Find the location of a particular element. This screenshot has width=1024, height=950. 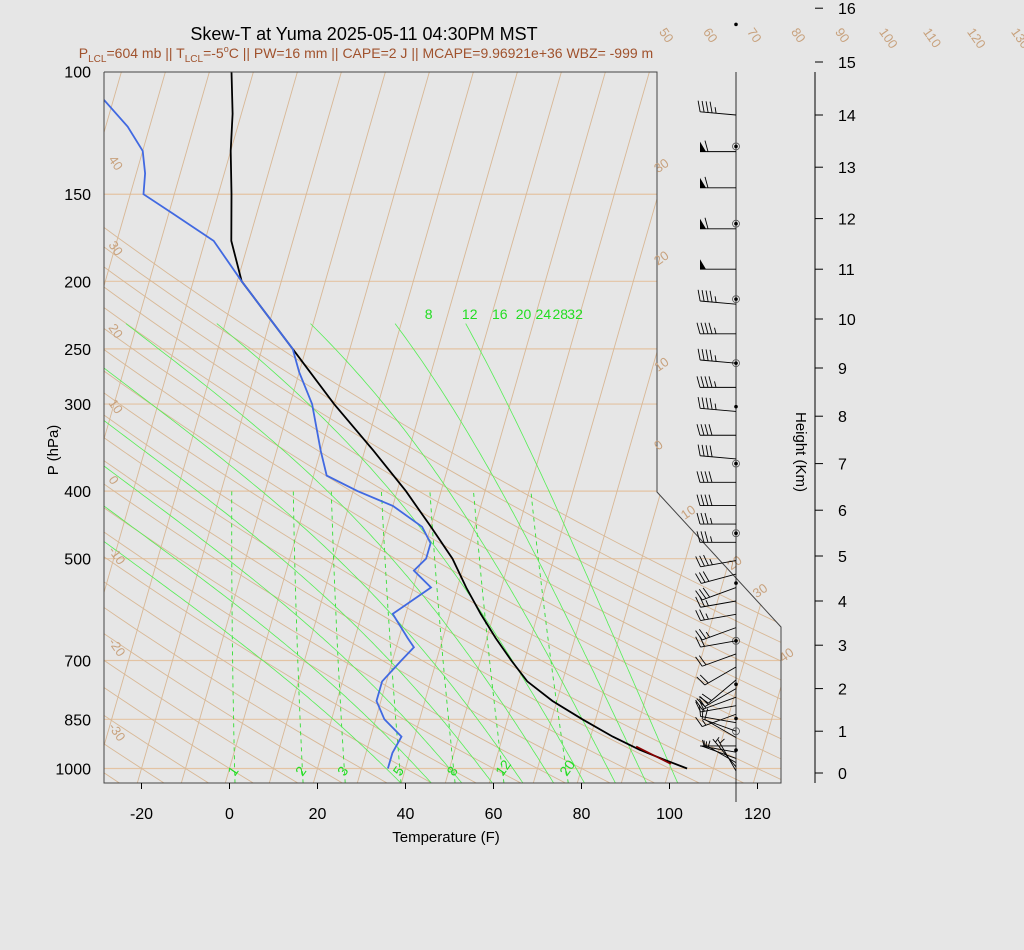

temperature-tick--20: -20 is located at coordinates (141, 814).